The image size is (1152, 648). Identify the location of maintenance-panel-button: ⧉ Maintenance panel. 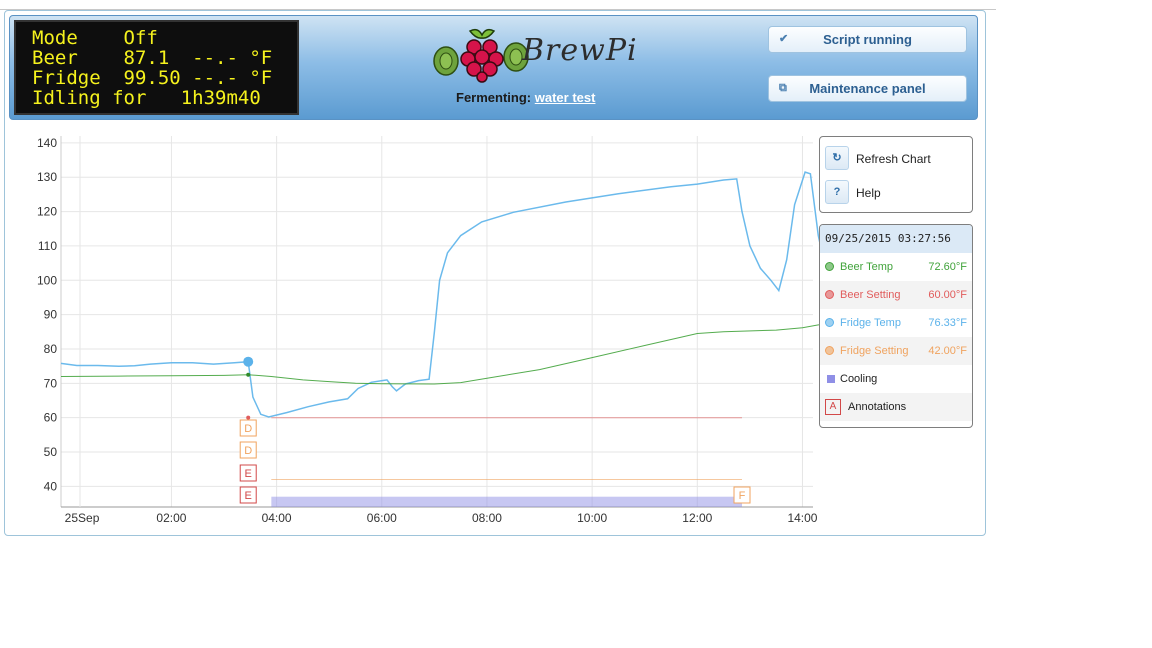
(867, 88).